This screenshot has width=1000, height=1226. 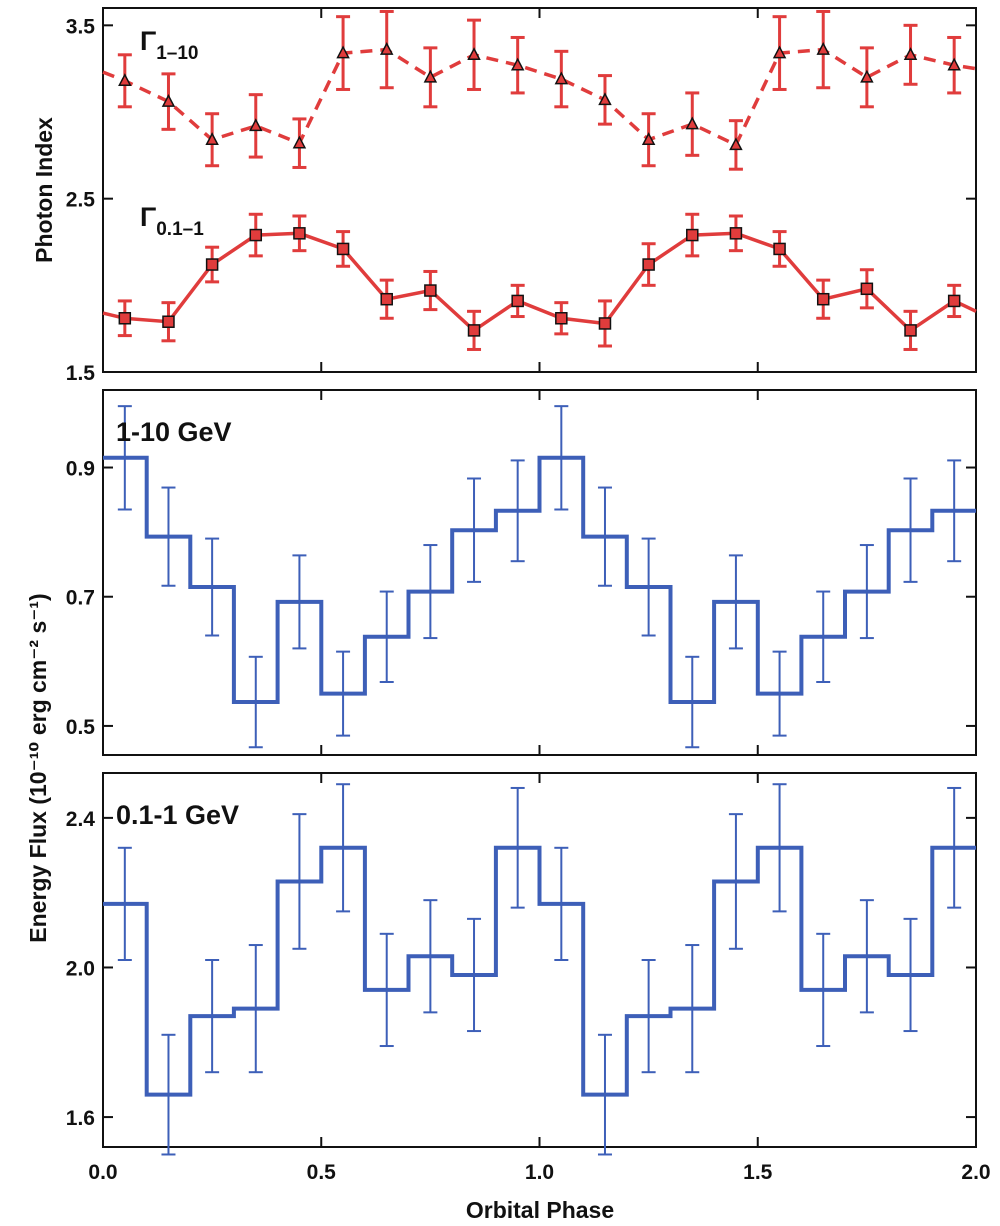 I want to click on x-tick-label: 0.0, so click(x=102, y=1172).